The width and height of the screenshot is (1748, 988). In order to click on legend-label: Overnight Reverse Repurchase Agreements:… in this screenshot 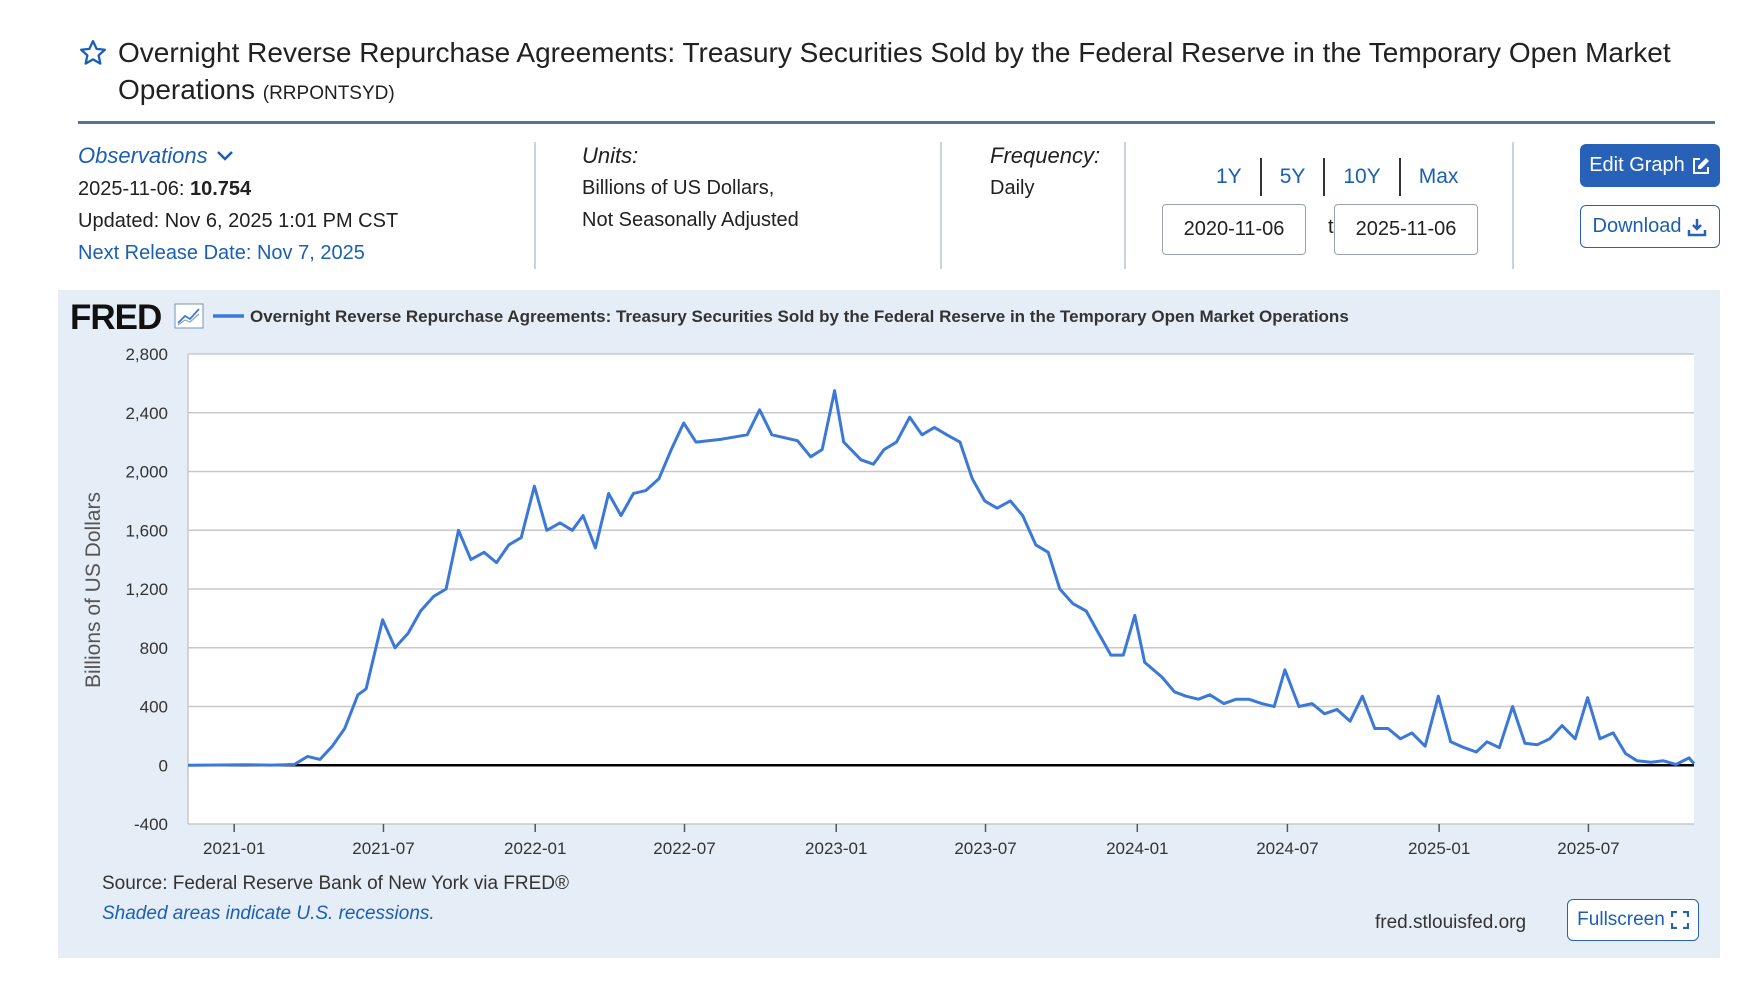, I will do `click(799, 316)`.